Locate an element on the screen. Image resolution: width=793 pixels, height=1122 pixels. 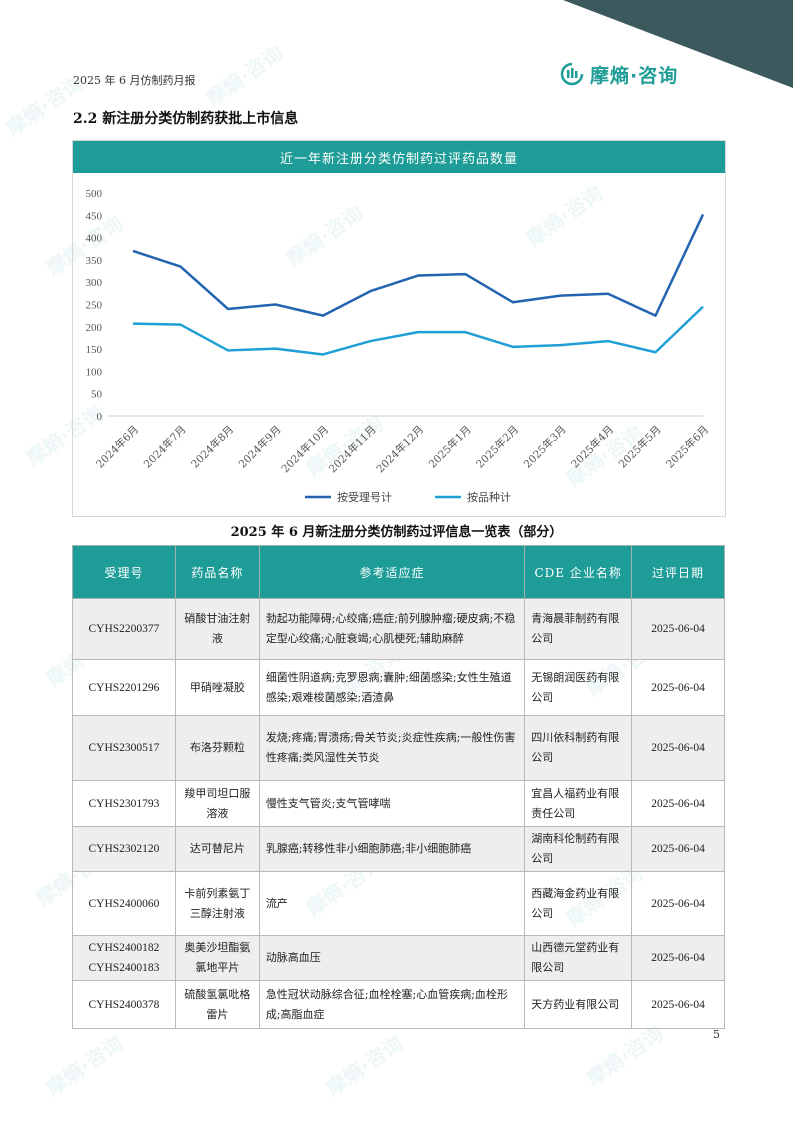
logo-icon is located at coordinates (572, 74).